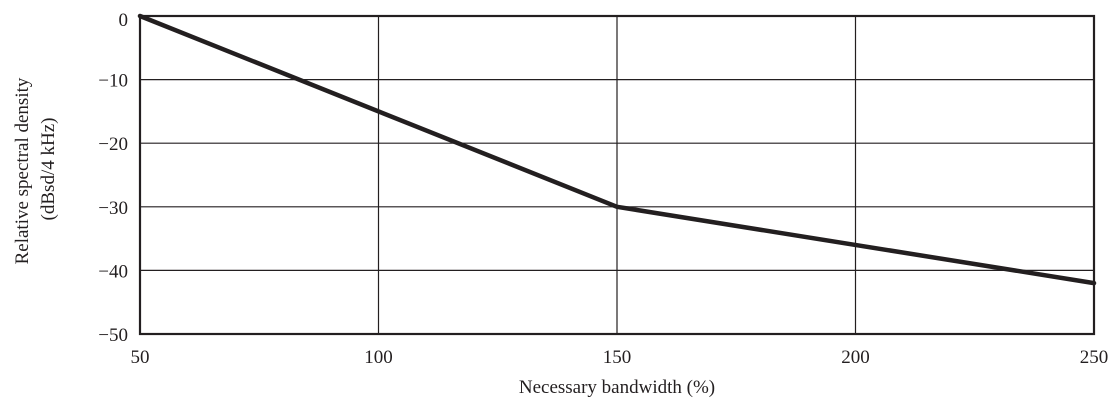 The height and width of the screenshot is (401, 1120). I want to click on y-tick-label-5: −50, so click(113, 335).